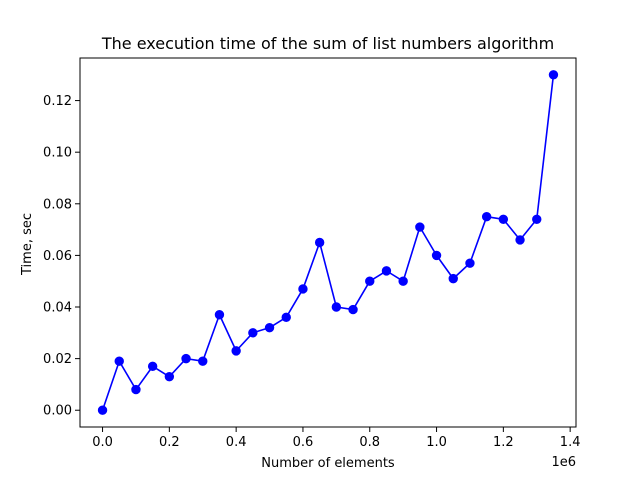 Image resolution: width=640 pixels, height=480 pixels. I want to click on x-axis-offset-text: 1e6, so click(563, 462).